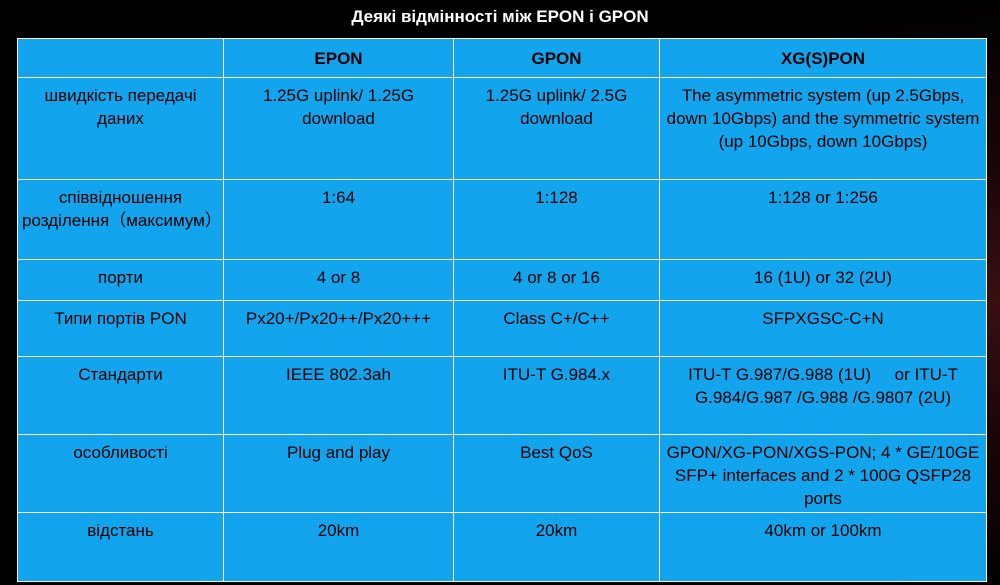  What do you see at coordinates (120, 547) in the screenshot?
I see `row-label: відстань` at bounding box center [120, 547].